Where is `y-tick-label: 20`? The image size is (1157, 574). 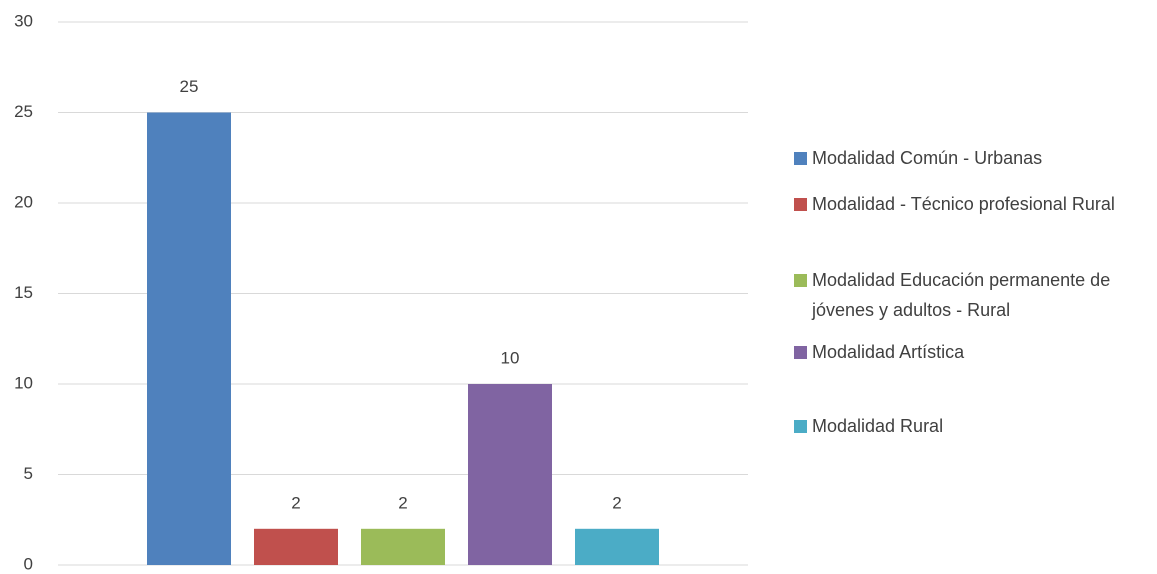
y-tick-label: 20 is located at coordinates (23, 201).